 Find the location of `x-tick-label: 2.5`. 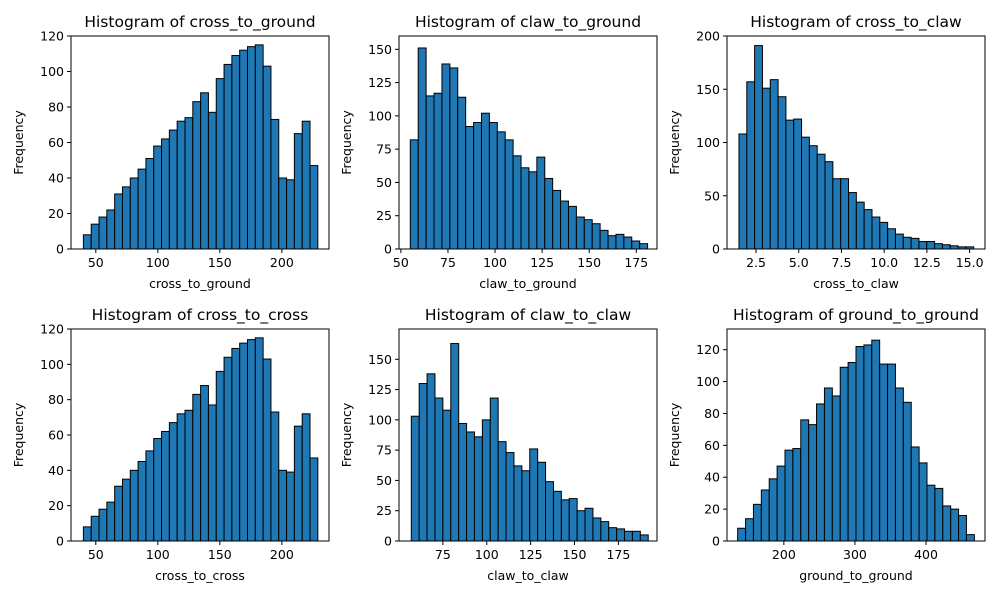

x-tick-label: 2.5 is located at coordinates (756, 262).